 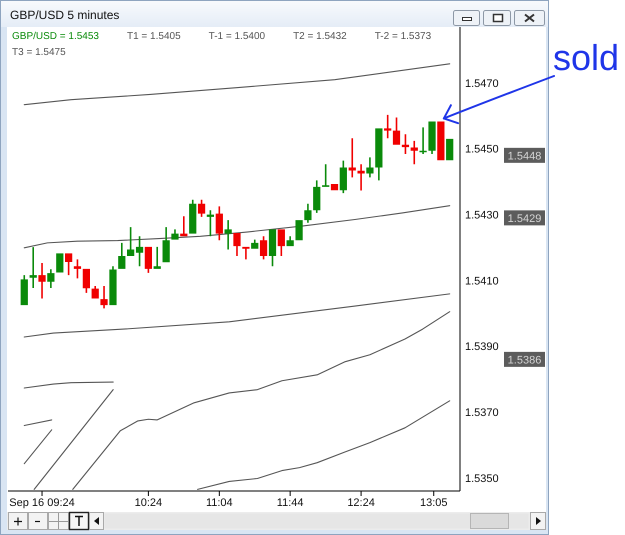 What do you see at coordinates (482, 150) in the screenshot?
I see `y-tick-label: 1.5450` at bounding box center [482, 150].